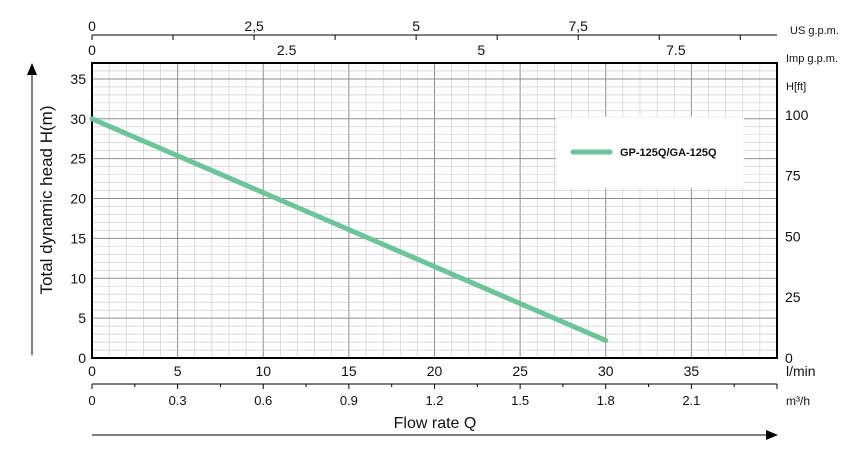 Image resolution: width=861 pixels, height=451 pixels. I want to click on feet-tick-label: 0, so click(789, 358).